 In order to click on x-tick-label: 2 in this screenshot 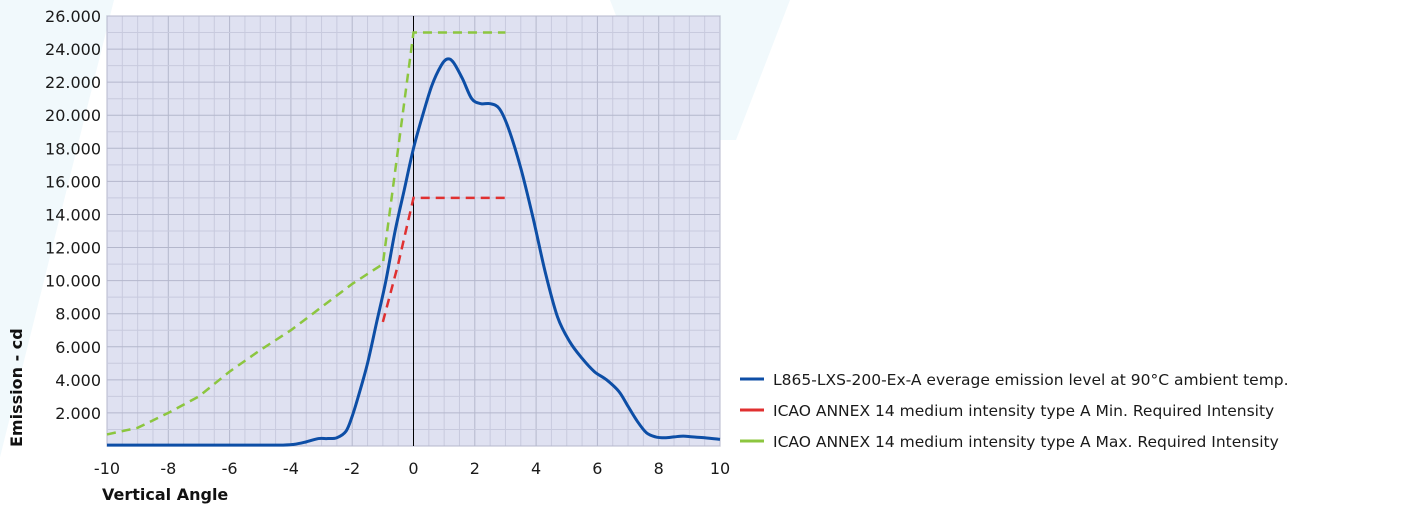, I will do `click(475, 468)`.